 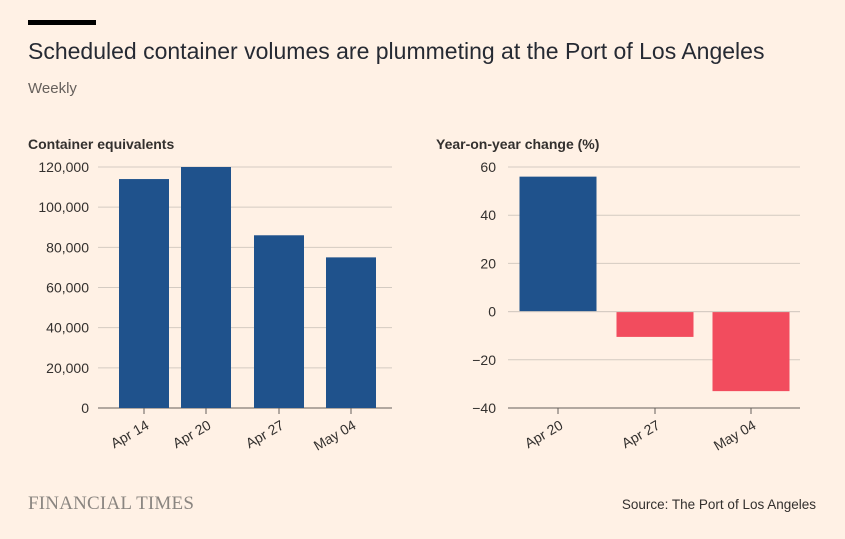 What do you see at coordinates (492, 312) in the screenshot?
I see `yoy-ytick-label: 0` at bounding box center [492, 312].